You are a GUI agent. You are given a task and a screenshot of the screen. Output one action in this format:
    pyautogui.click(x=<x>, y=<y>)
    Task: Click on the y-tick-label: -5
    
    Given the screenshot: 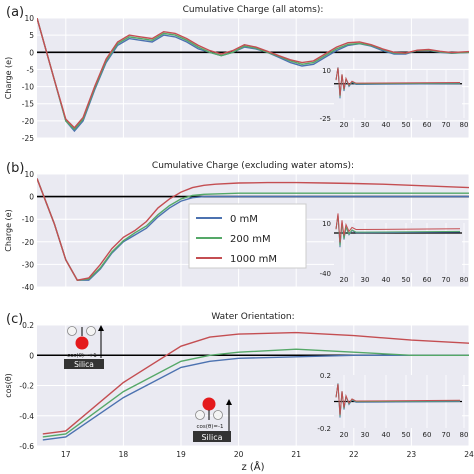 What is the action you would take?
    pyautogui.click(x=31, y=69)
    